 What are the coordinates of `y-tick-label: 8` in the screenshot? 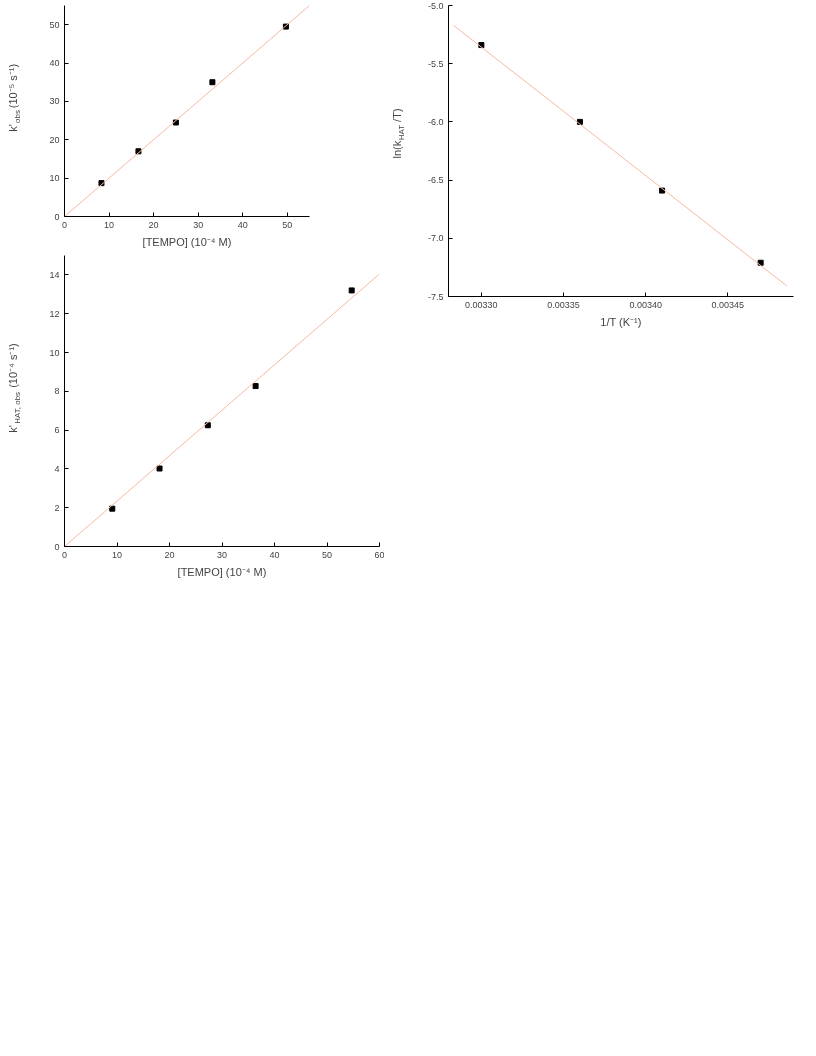 It's located at (57, 391).